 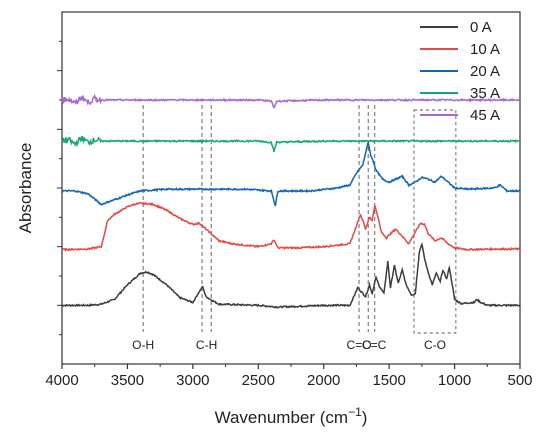 I want to click on series-line-0-a, so click(x=291, y=275).